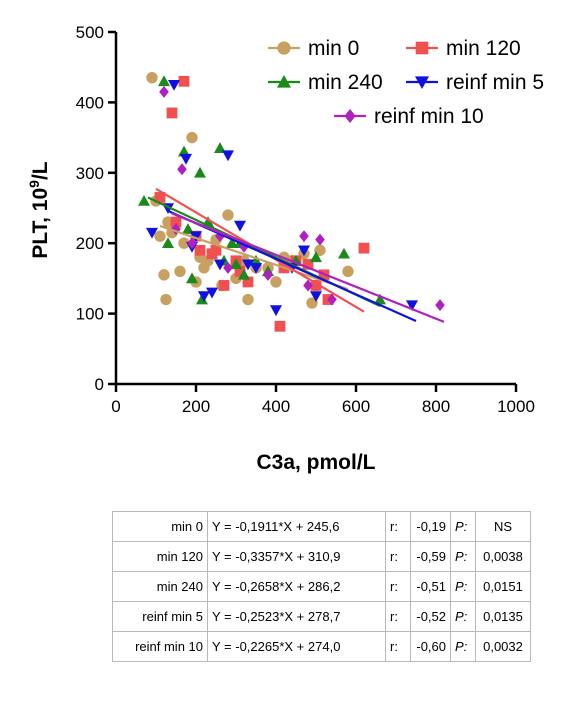 This screenshot has height=707, width=588. What do you see at coordinates (40, 223) in the screenshot?
I see `y-axis-title-main: PLT, 10` at bounding box center [40, 223].